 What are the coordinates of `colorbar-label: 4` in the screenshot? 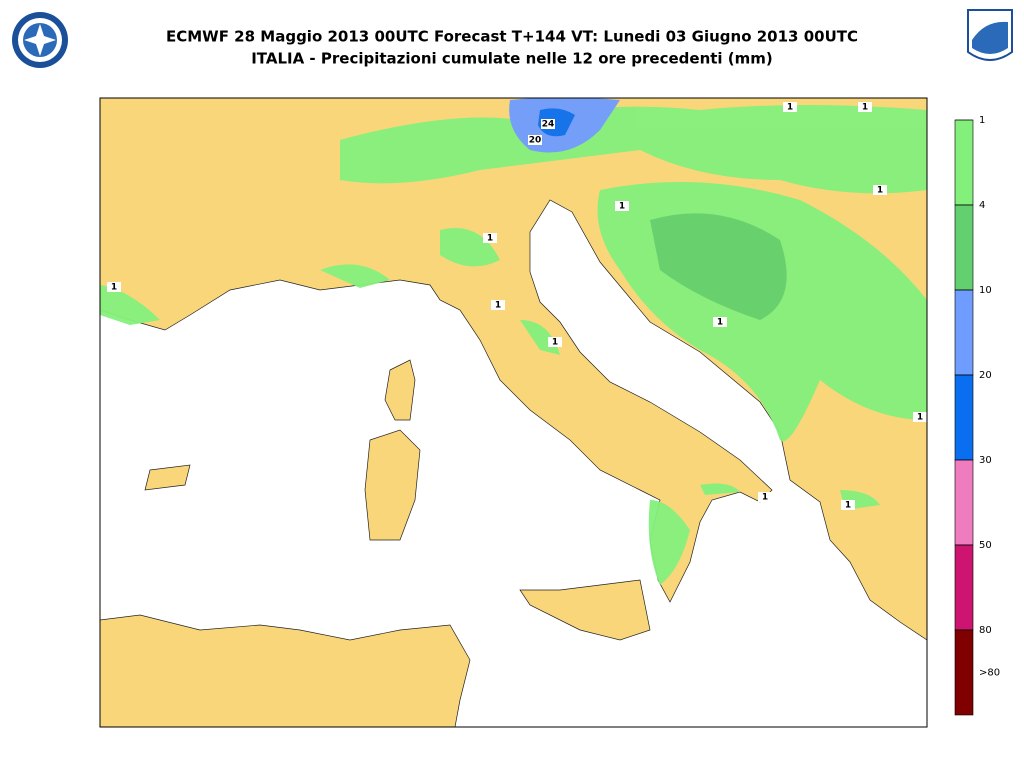 It's located at (982, 205).